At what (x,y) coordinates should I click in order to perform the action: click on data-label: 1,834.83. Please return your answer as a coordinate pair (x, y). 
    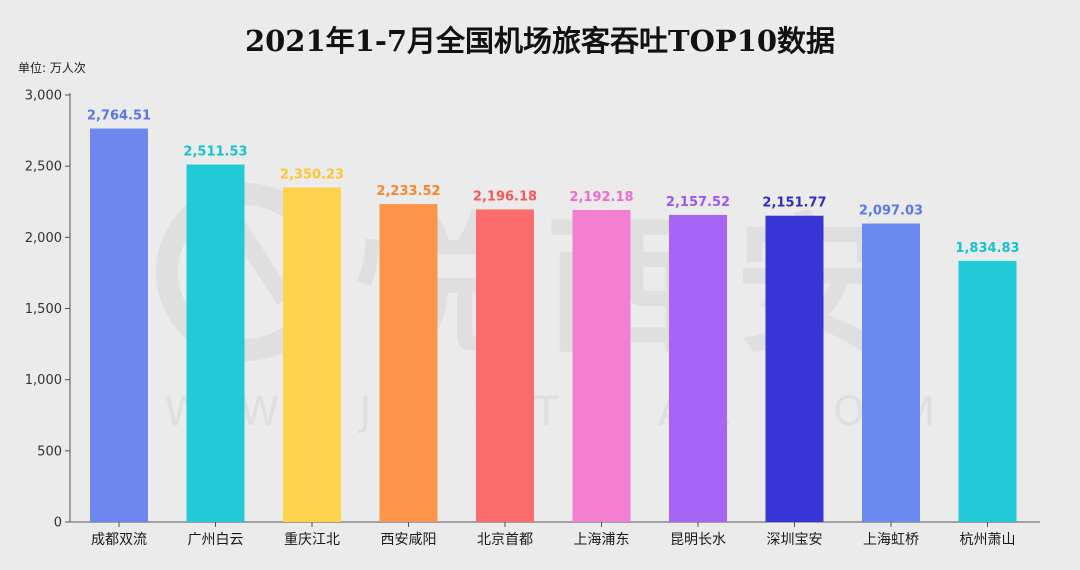
    Looking at the image, I should click on (987, 248).